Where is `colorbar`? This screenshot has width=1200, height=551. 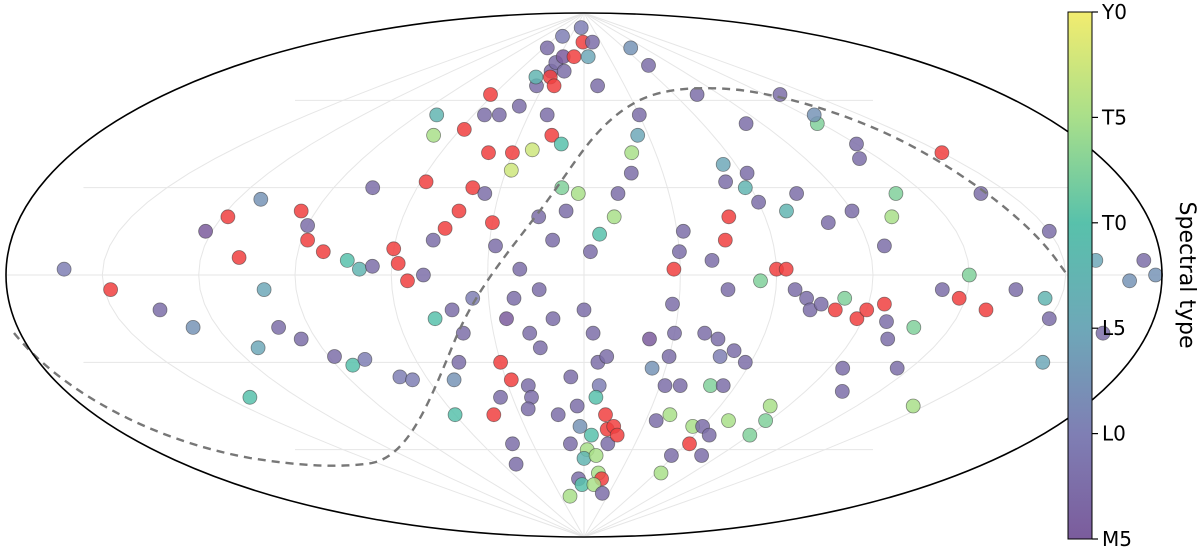 colorbar is located at coordinates (1080, 275).